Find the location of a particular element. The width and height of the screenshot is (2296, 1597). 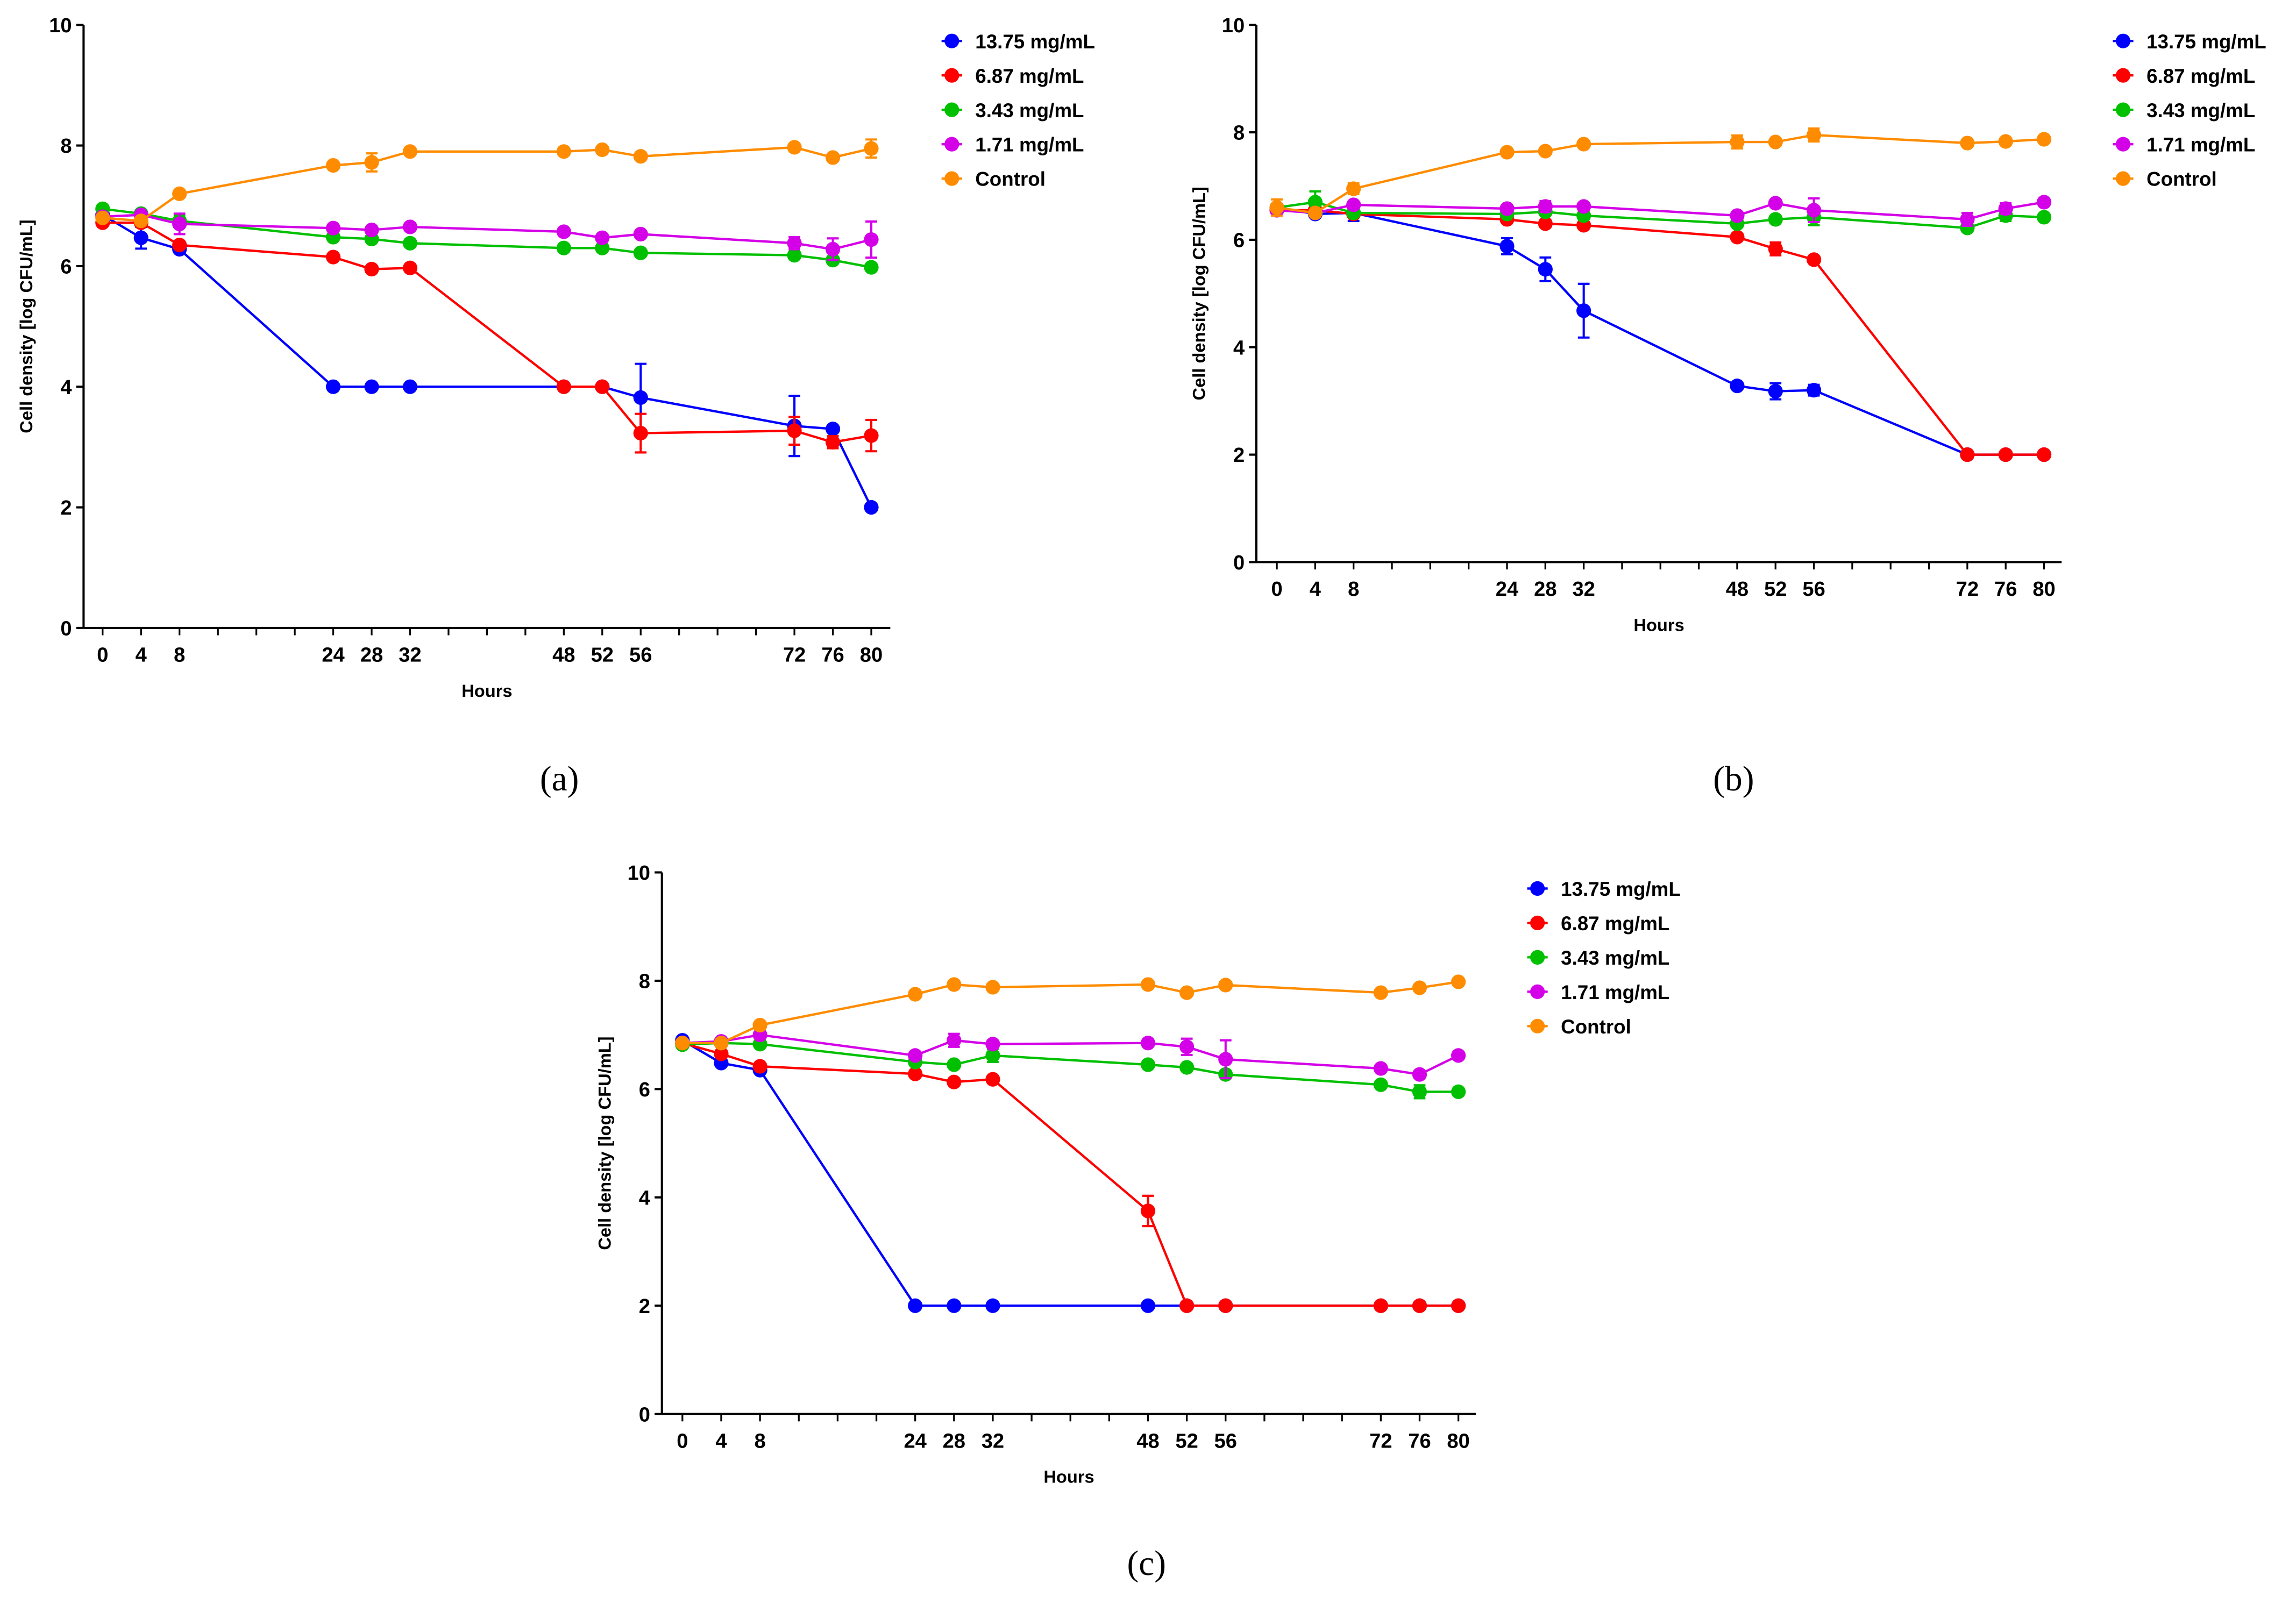

x-tick-label: 28 is located at coordinates (954, 1441).